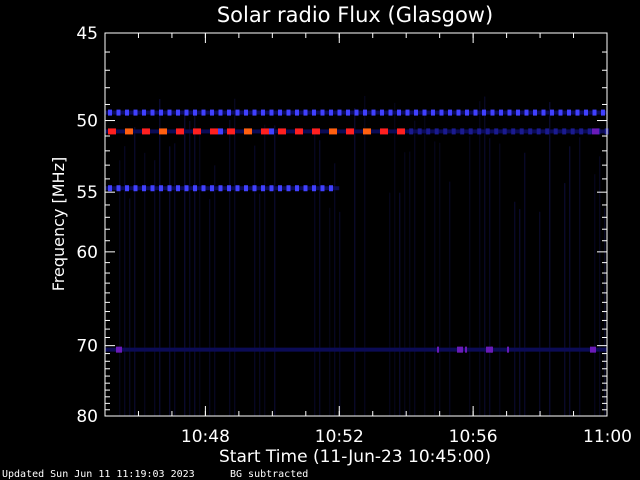 Image resolution: width=640 pixels, height=480 pixels. Describe the element at coordinates (58, 224) in the screenshot. I see `y-axis-label: Frequency [MHz]` at that location.